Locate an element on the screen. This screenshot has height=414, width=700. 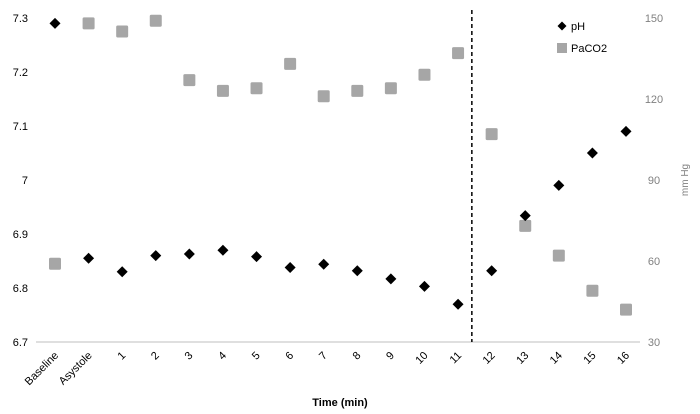
y-tick-label: 7 is located at coordinates (25, 181).